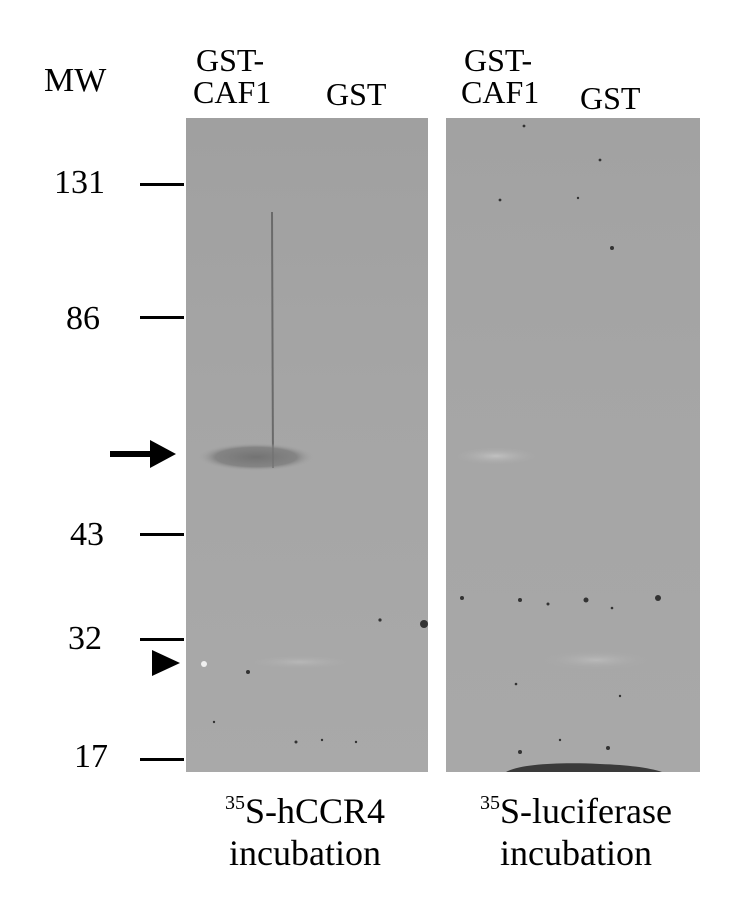 This screenshot has width=754, height=914. Describe the element at coordinates (75, 80) in the screenshot. I see `mw-header: MW` at that location.